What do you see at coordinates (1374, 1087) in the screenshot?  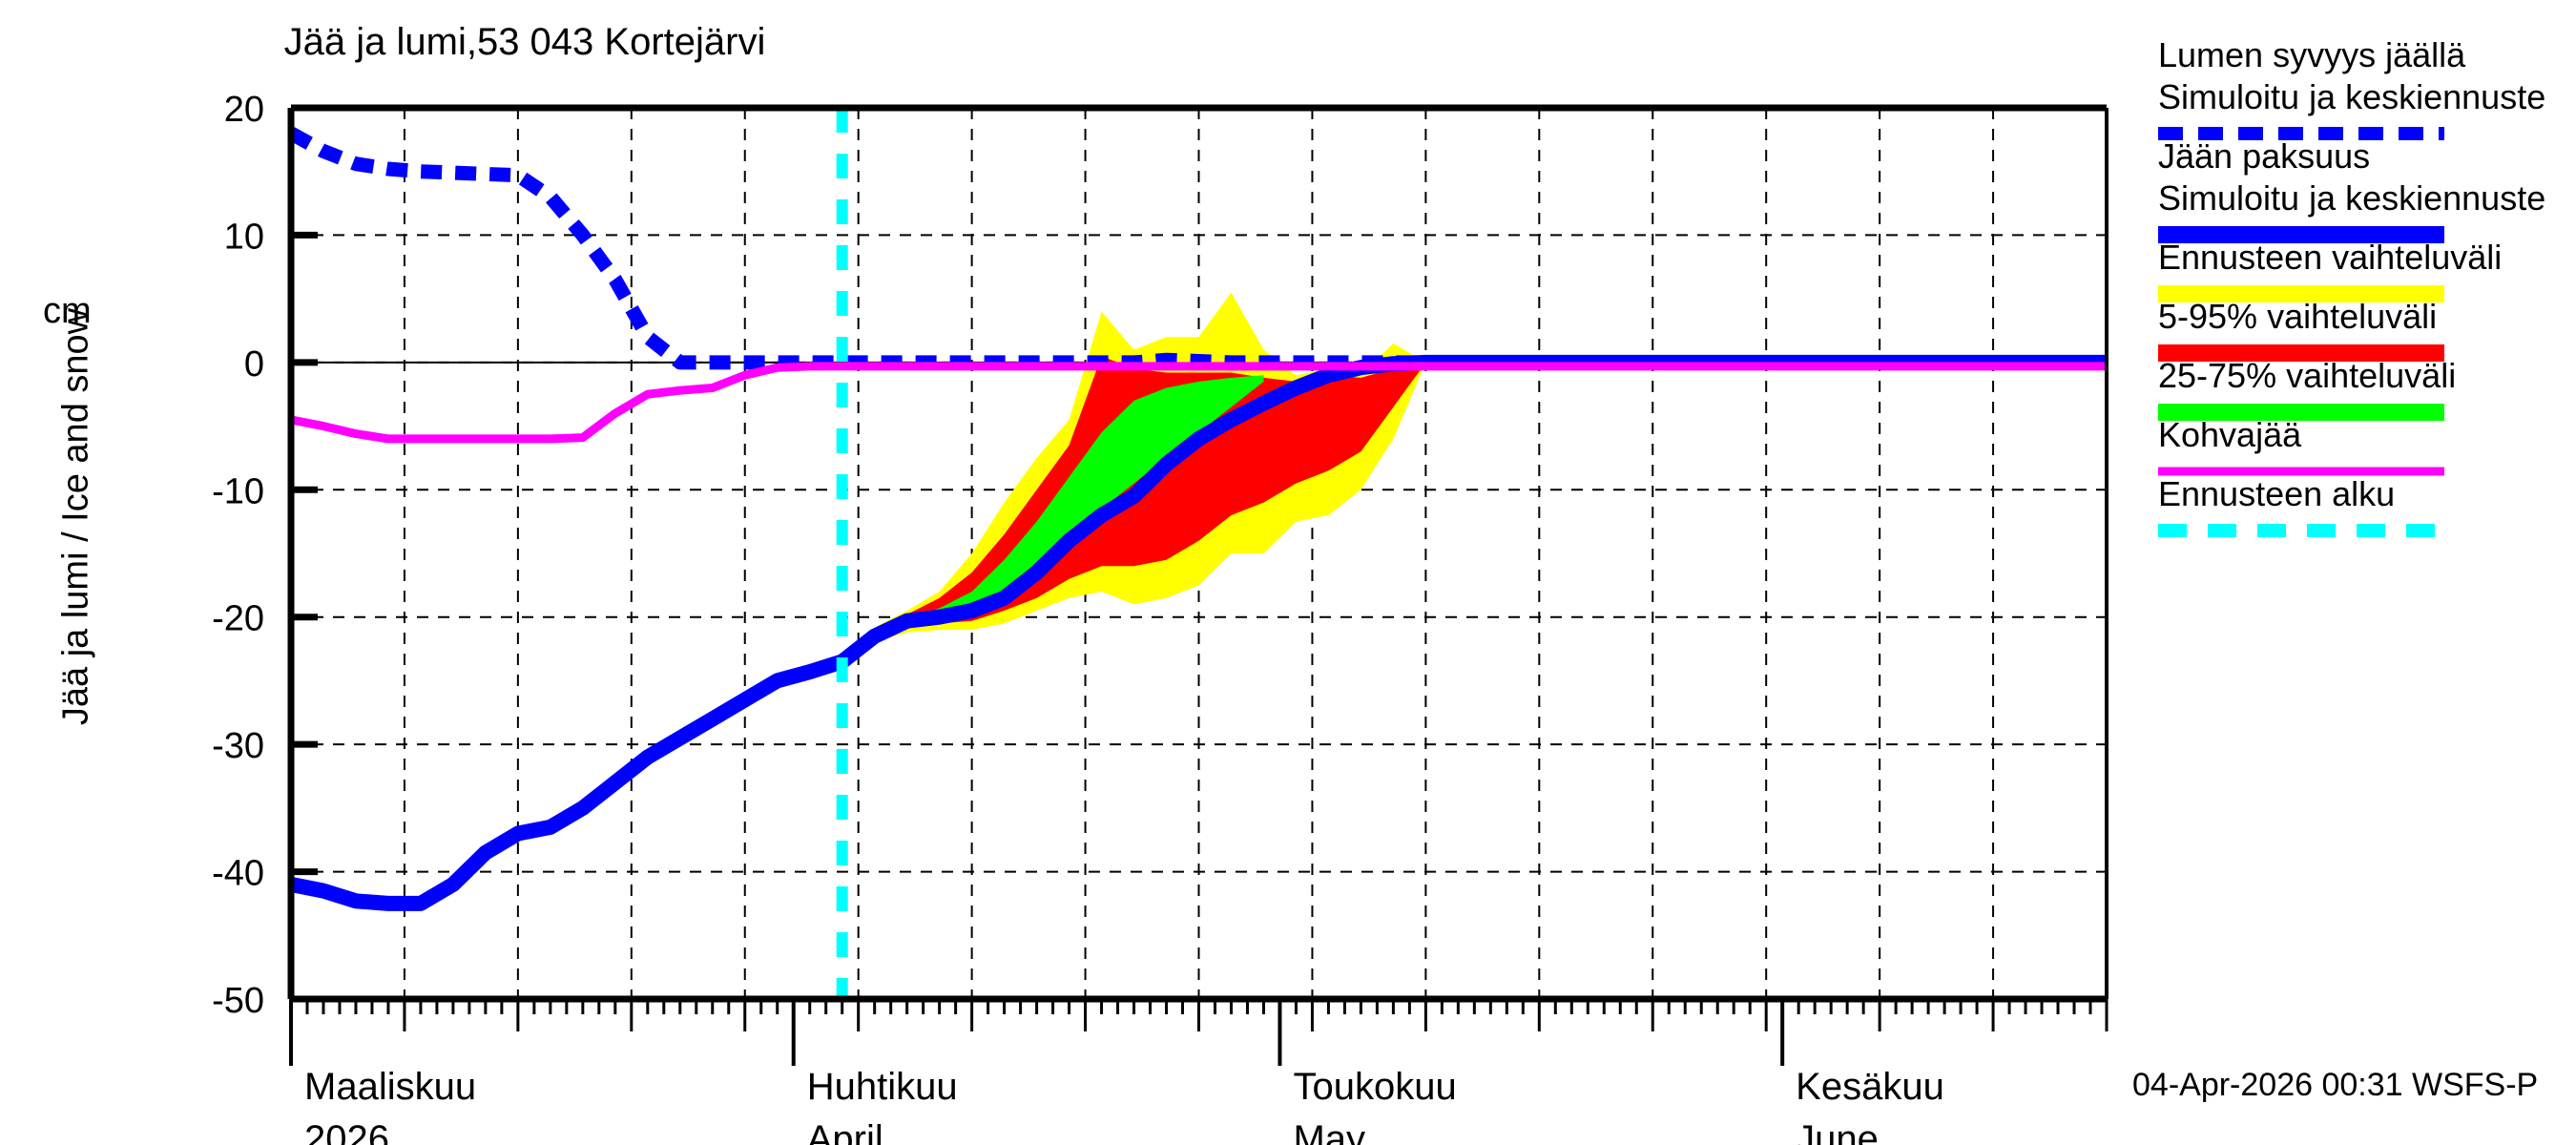 I see `x-month-label-fi: Toukokuu` at bounding box center [1374, 1087].